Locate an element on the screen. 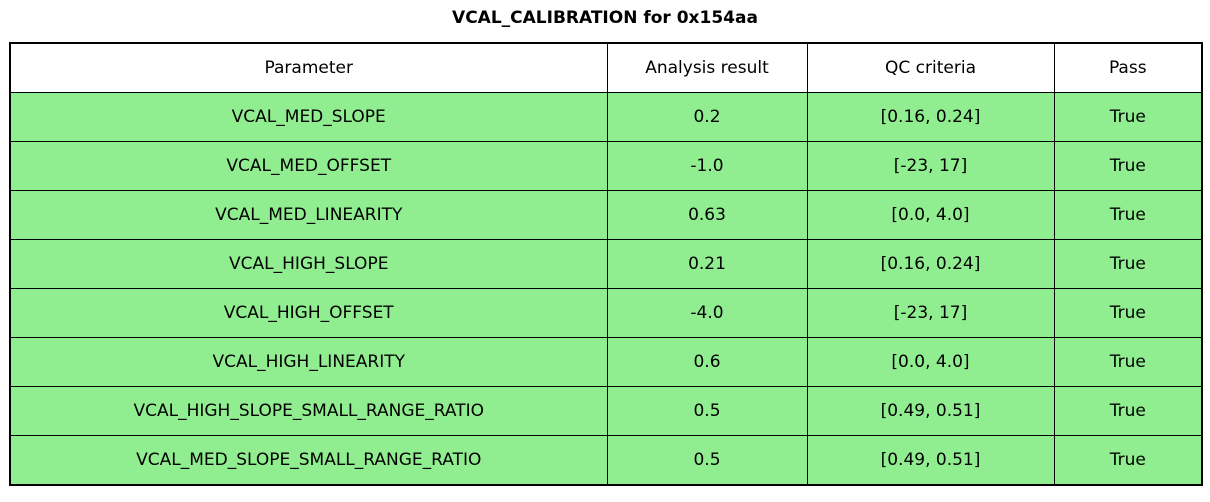  cell-analysis-result: 0.2 is located at coordinates (707, 117).